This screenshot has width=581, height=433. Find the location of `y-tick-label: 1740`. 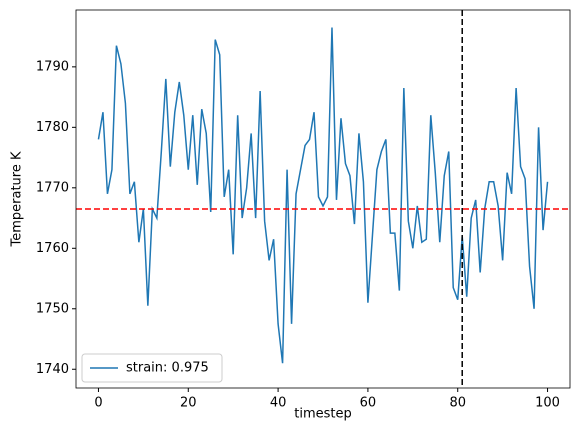

y-tick-label: 1740 is located at coordinates (52, 369).